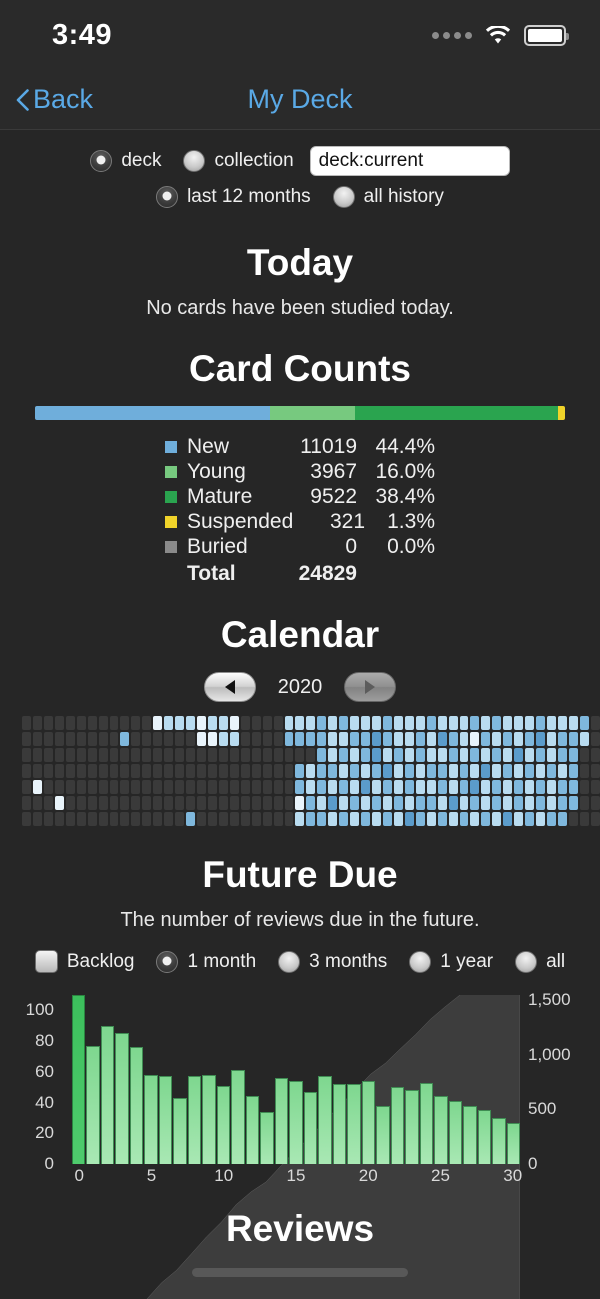 The width and height of the screenshot is (600, 1299). I want to click on back-button: Back, so click(54, 99).